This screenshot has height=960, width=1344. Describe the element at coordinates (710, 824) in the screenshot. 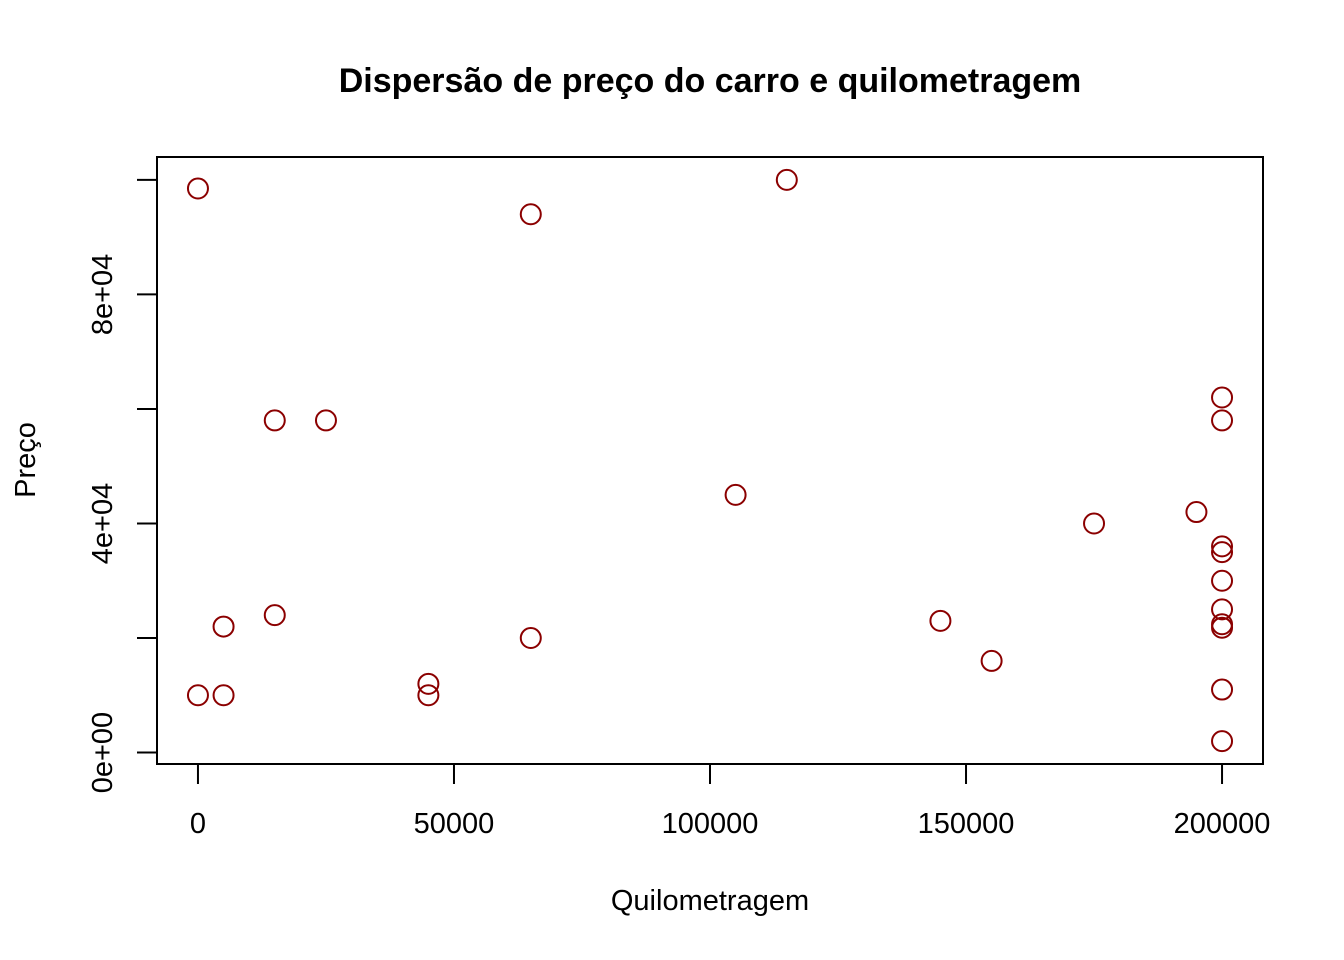

I see `x-tick-label: 100000` at that location.